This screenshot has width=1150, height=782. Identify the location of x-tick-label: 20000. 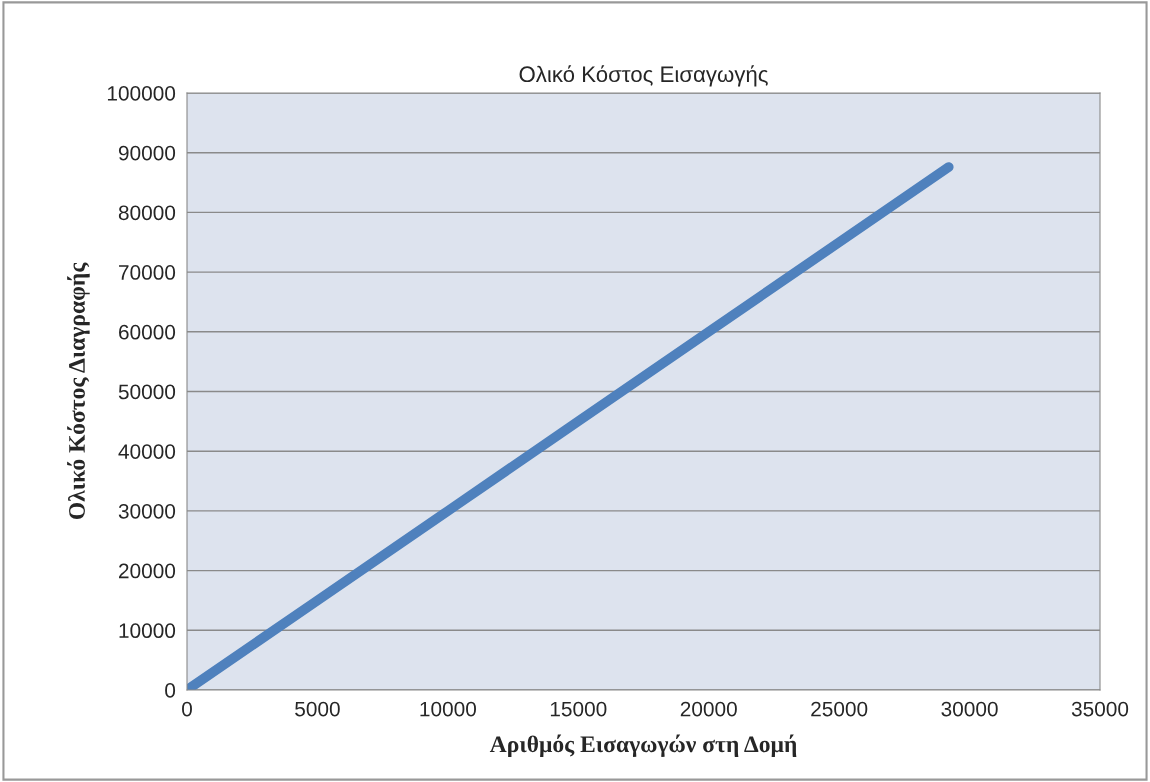
(708, 709).